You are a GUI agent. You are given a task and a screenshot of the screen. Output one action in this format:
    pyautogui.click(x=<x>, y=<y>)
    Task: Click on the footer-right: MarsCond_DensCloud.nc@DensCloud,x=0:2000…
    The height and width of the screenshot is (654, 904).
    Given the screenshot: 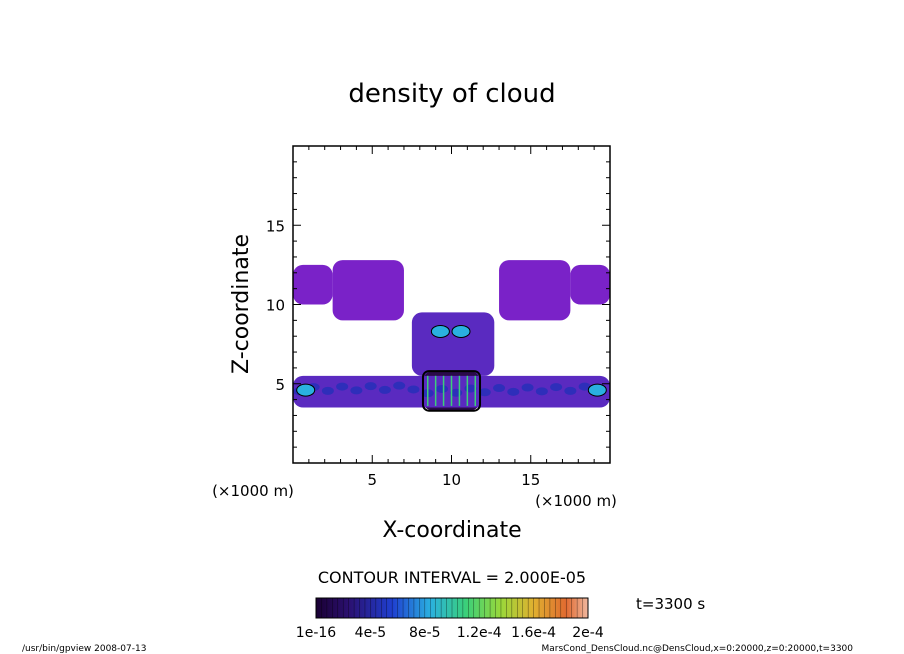 What is the action you would take?
    pyautogui.click(x=698, y=649)
    